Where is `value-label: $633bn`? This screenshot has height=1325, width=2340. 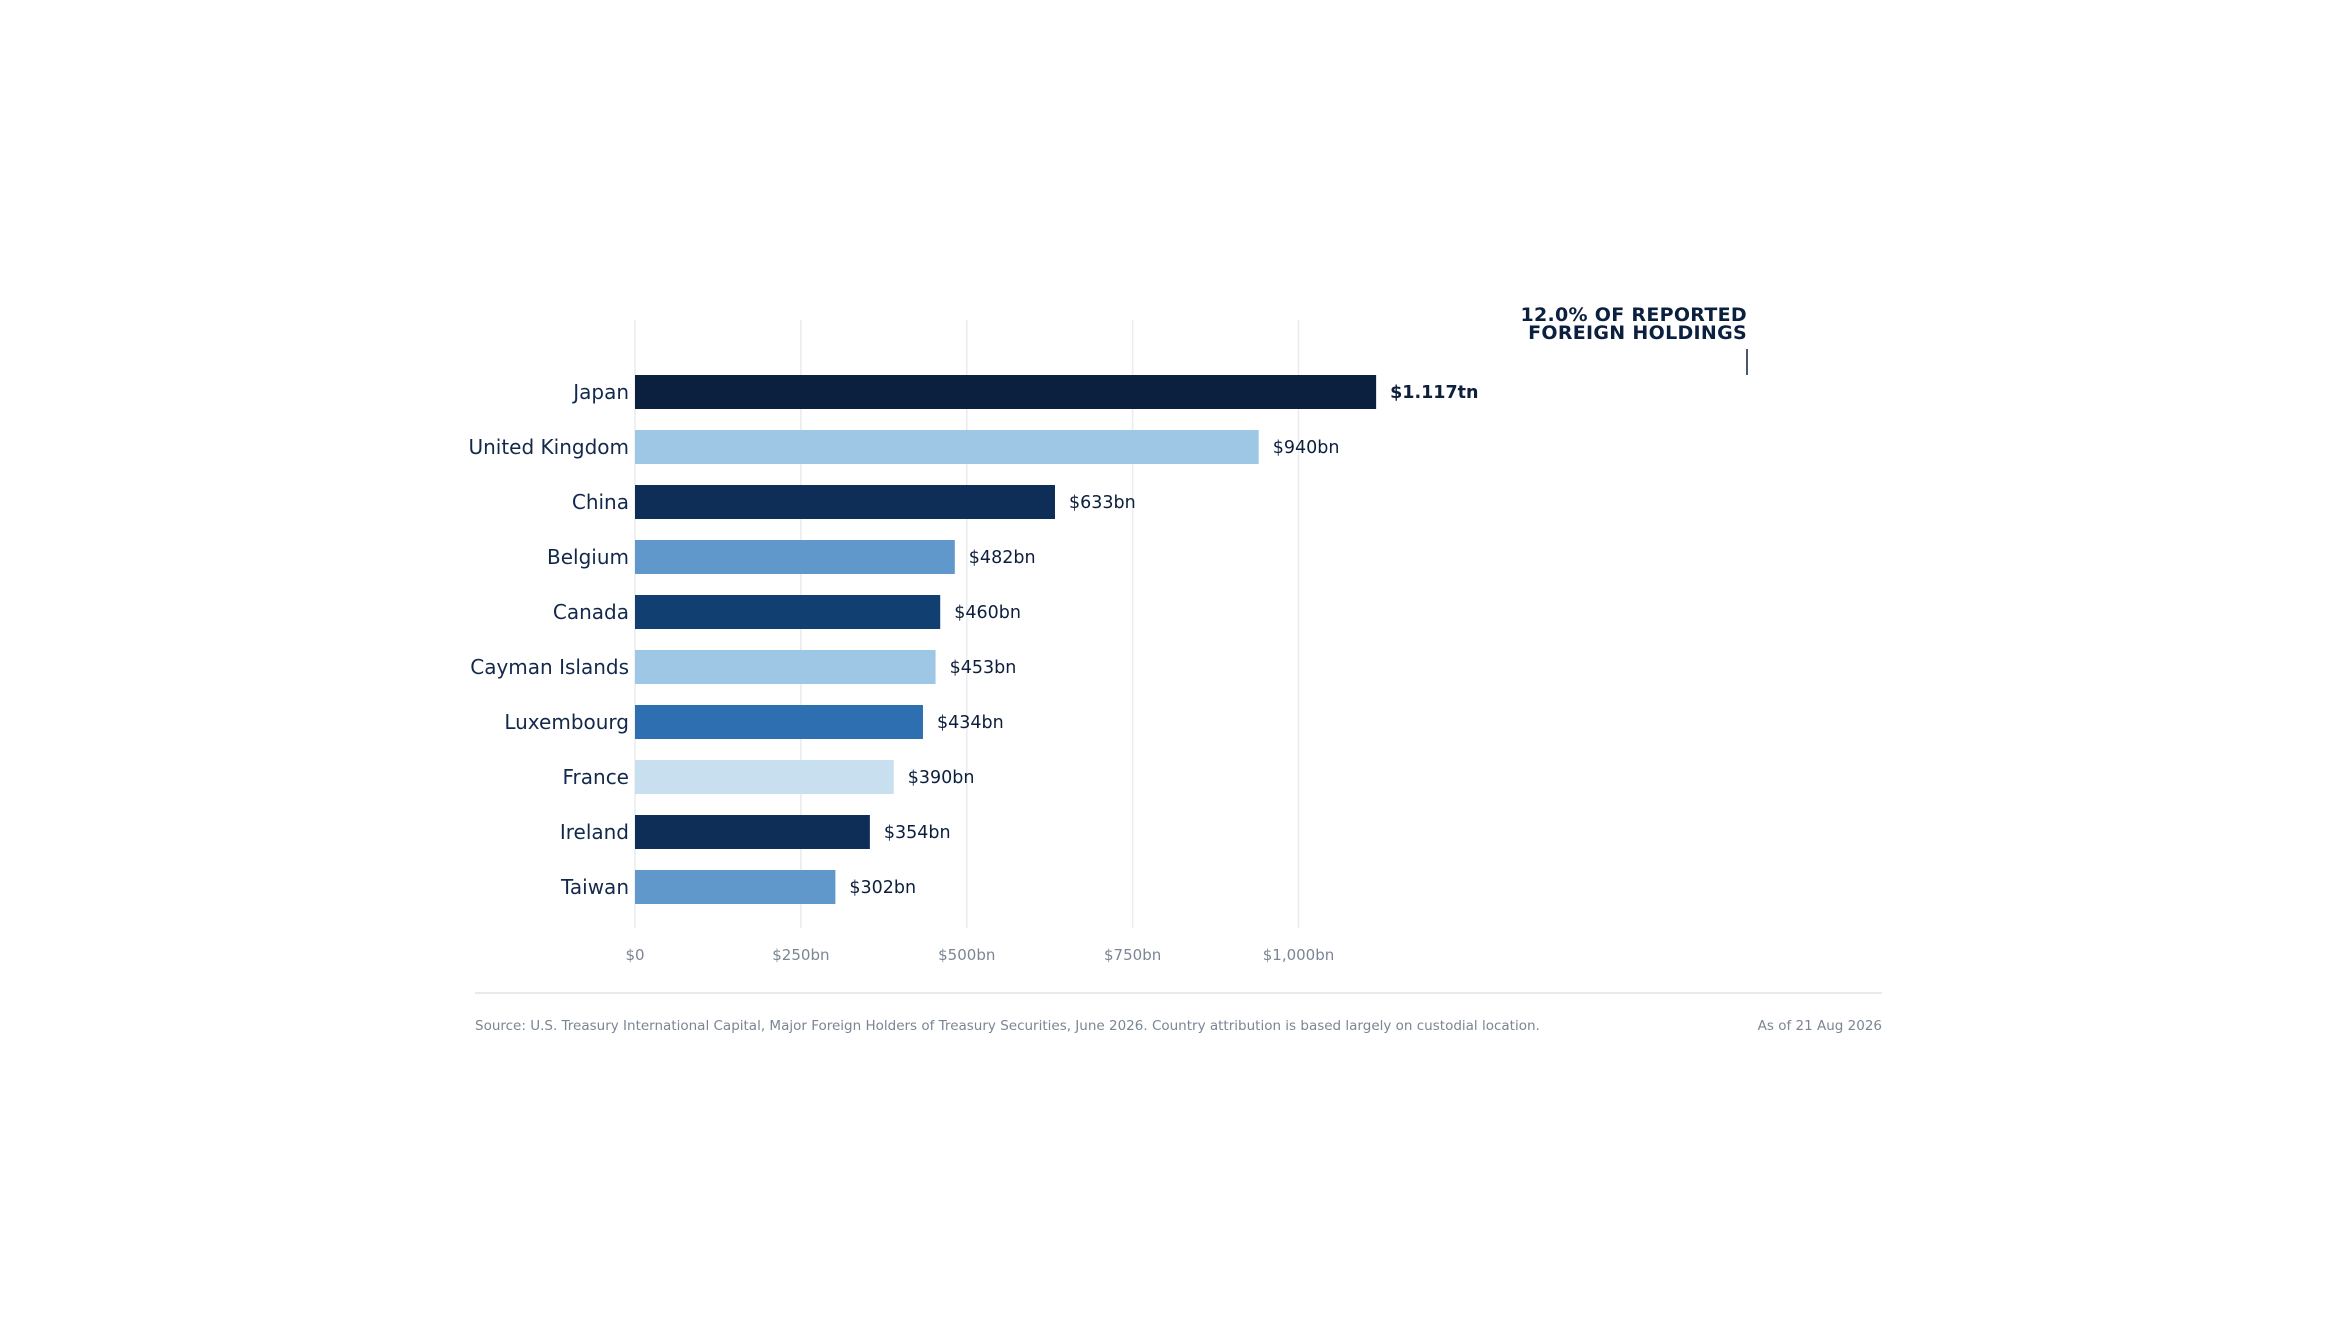
value-label: $633bn is located at coordinates (1102, 503).